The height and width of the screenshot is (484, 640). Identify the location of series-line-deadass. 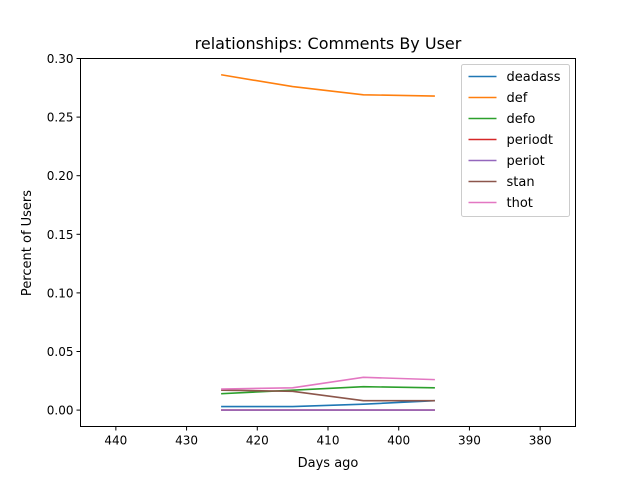
(328, 403).